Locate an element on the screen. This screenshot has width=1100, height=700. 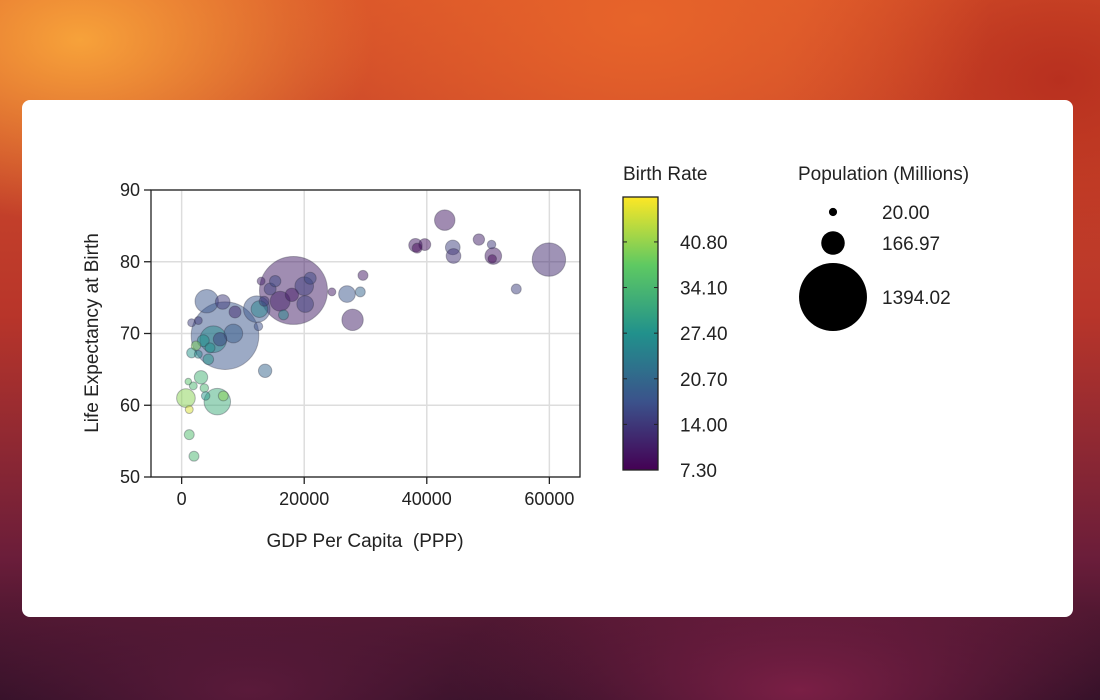
x-tick-label: 60000 is located at coordinates (549, 499).